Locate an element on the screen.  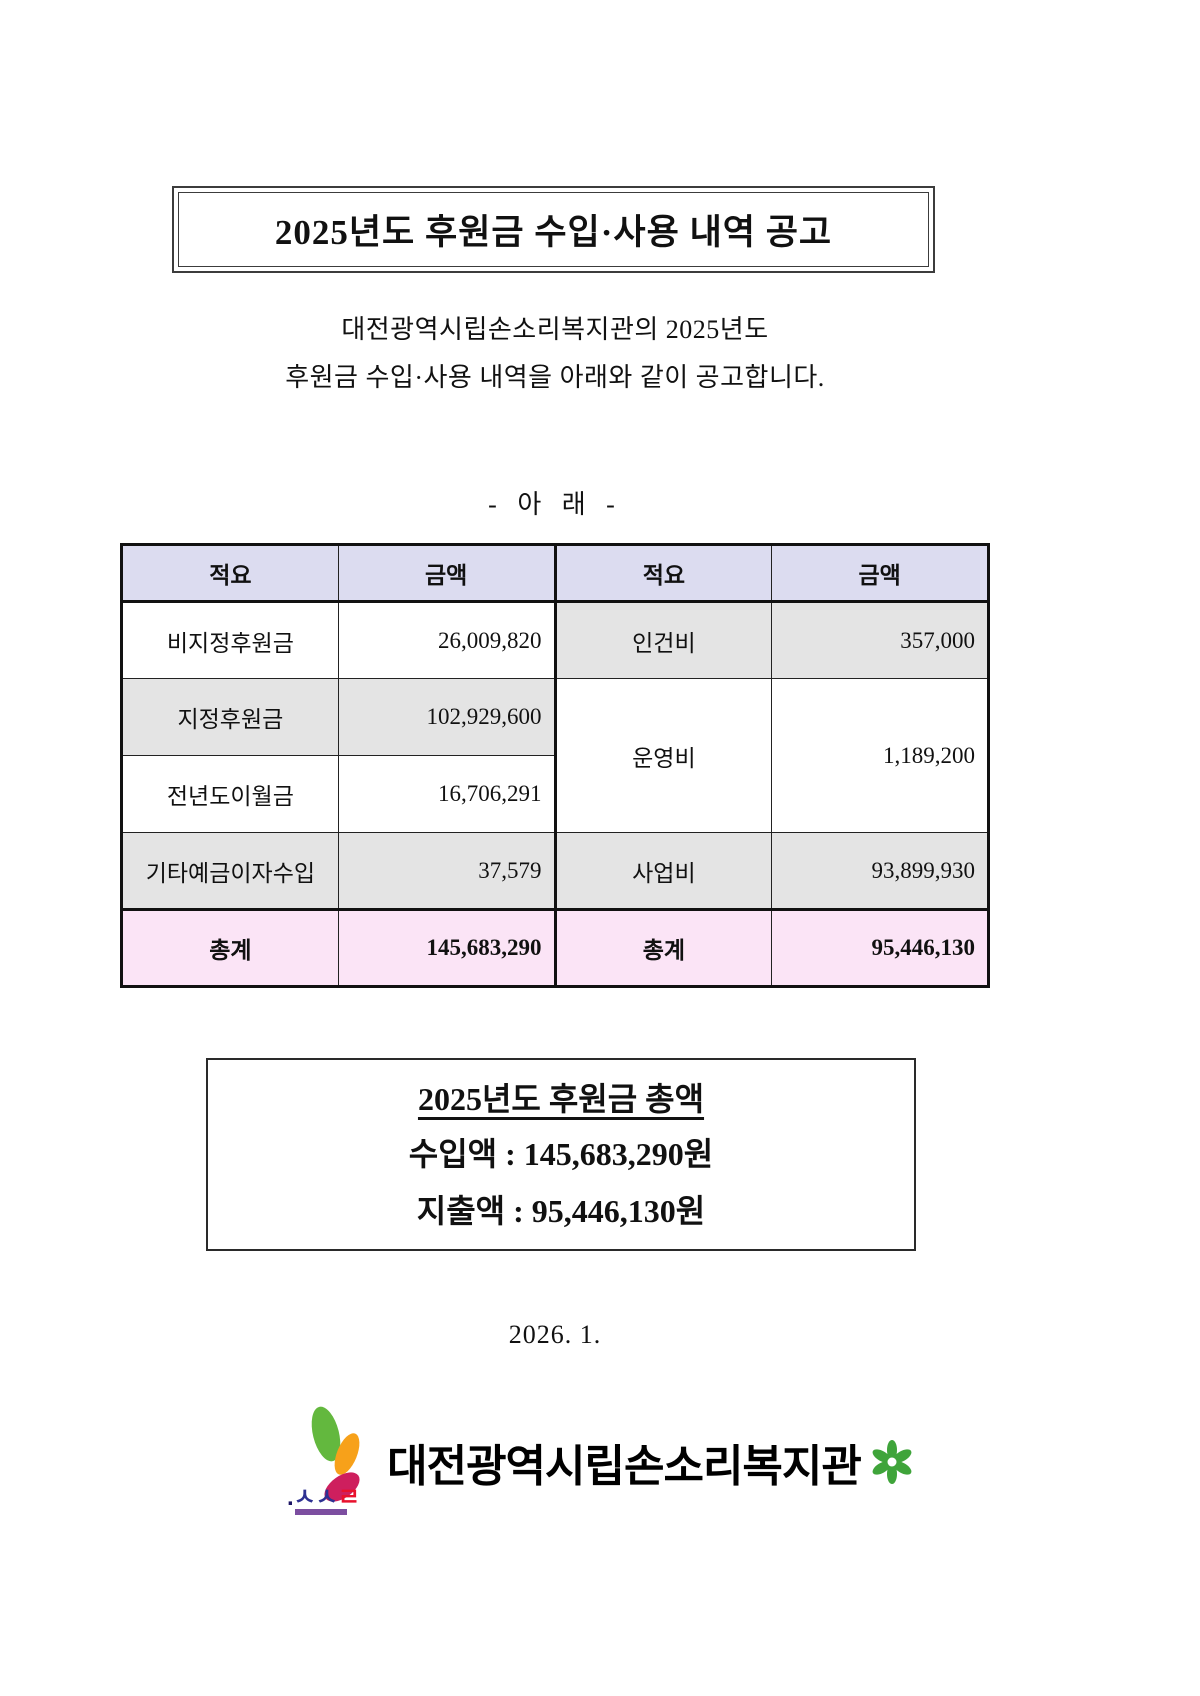
expense-amount-cell-merged: 1,189,200 is located at coordinates (880, 755).